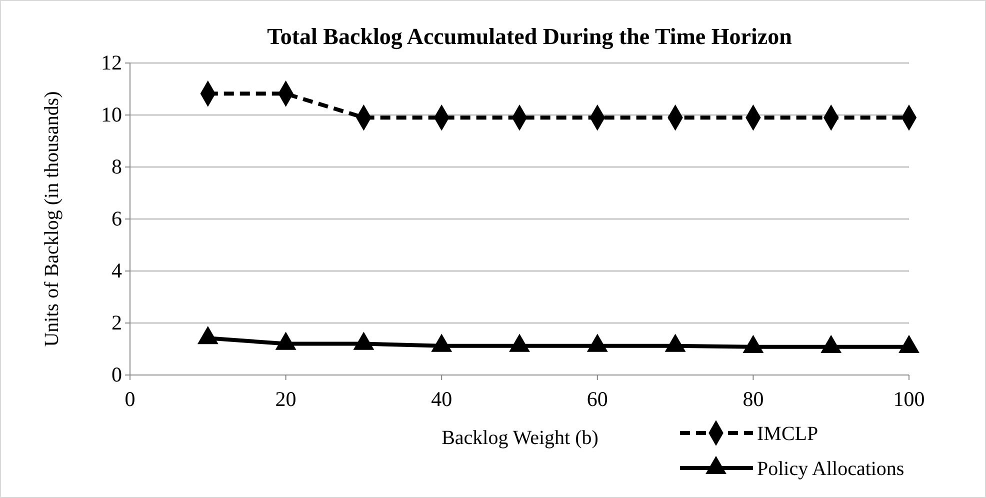  Describe the element at coordinates (529, 37) in the screenshot. I see `chart-title: Total Backlog Accumulated During the Time Horizon` at that location.